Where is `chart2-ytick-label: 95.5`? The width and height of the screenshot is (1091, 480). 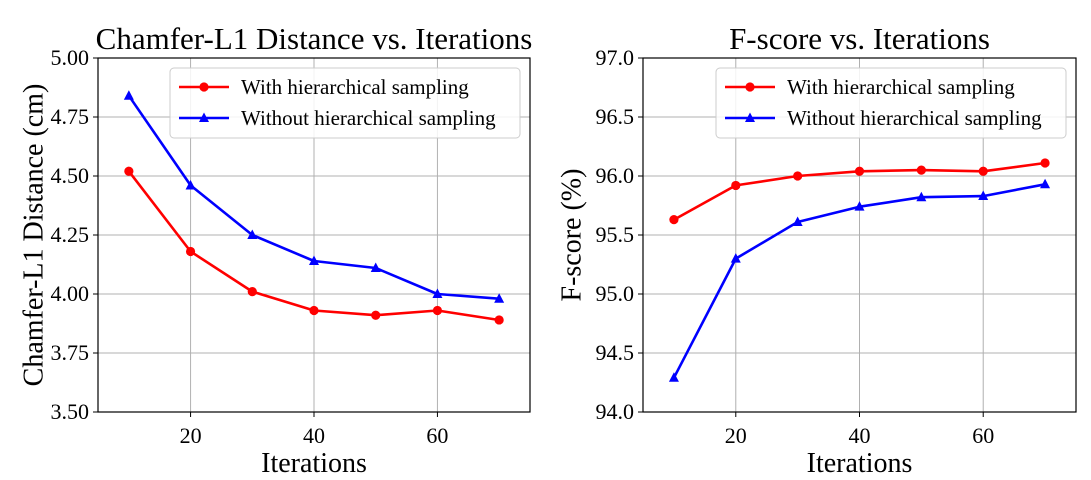
chart2-ytick-label: 95.5 is located at coordinates (615, 234).